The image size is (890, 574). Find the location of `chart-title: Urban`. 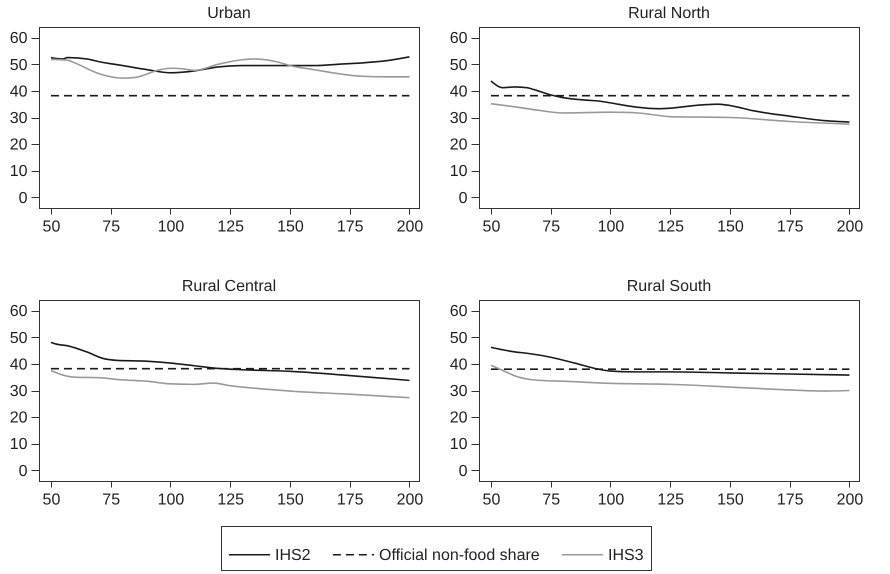

chart-title: Urban is located at coordinates (229, 13).